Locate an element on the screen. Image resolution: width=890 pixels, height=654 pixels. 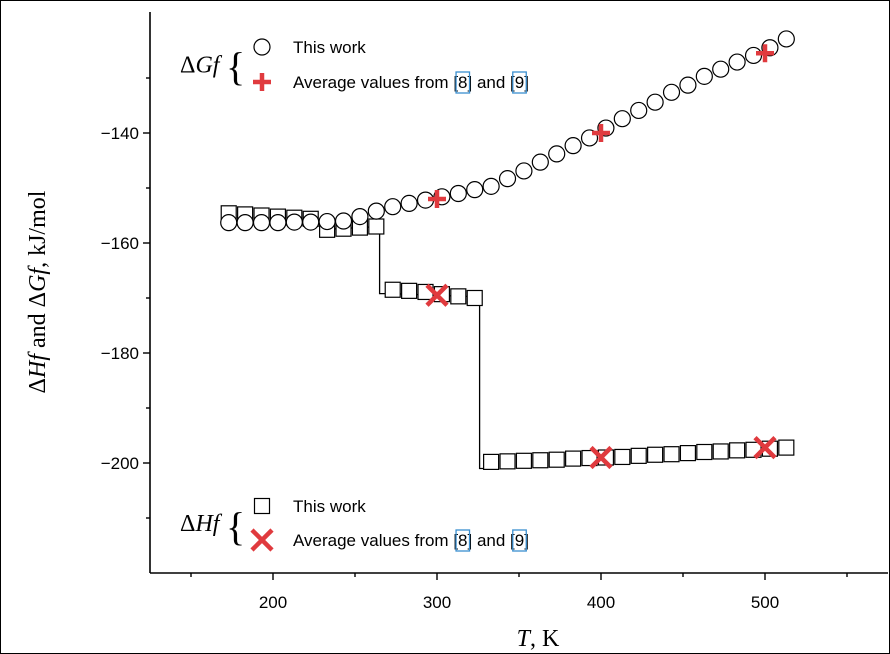
hf-step-line is located at coordinates (409, 347).